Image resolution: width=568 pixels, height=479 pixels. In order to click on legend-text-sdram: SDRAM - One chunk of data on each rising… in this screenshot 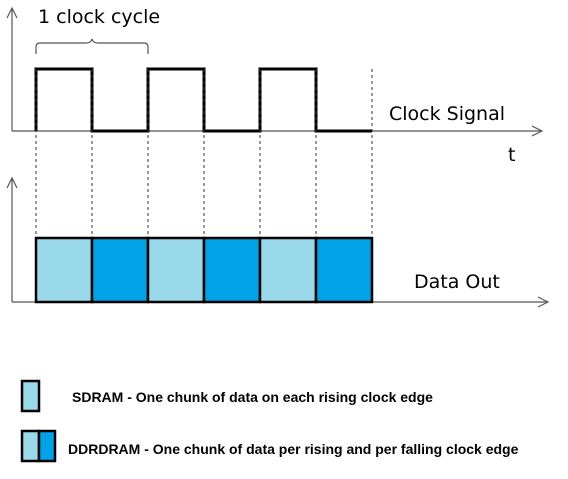, I will do `click(252, 397)`.